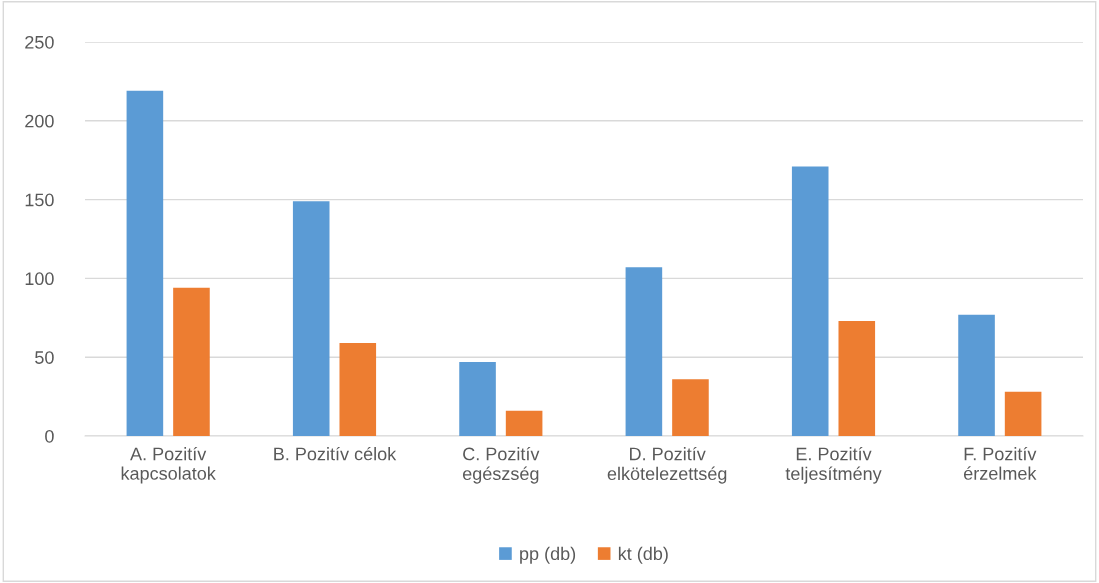  Describe the element at coordinates (643, 555) in the screenshot. I see `legend-label: kt (db)` at that location.